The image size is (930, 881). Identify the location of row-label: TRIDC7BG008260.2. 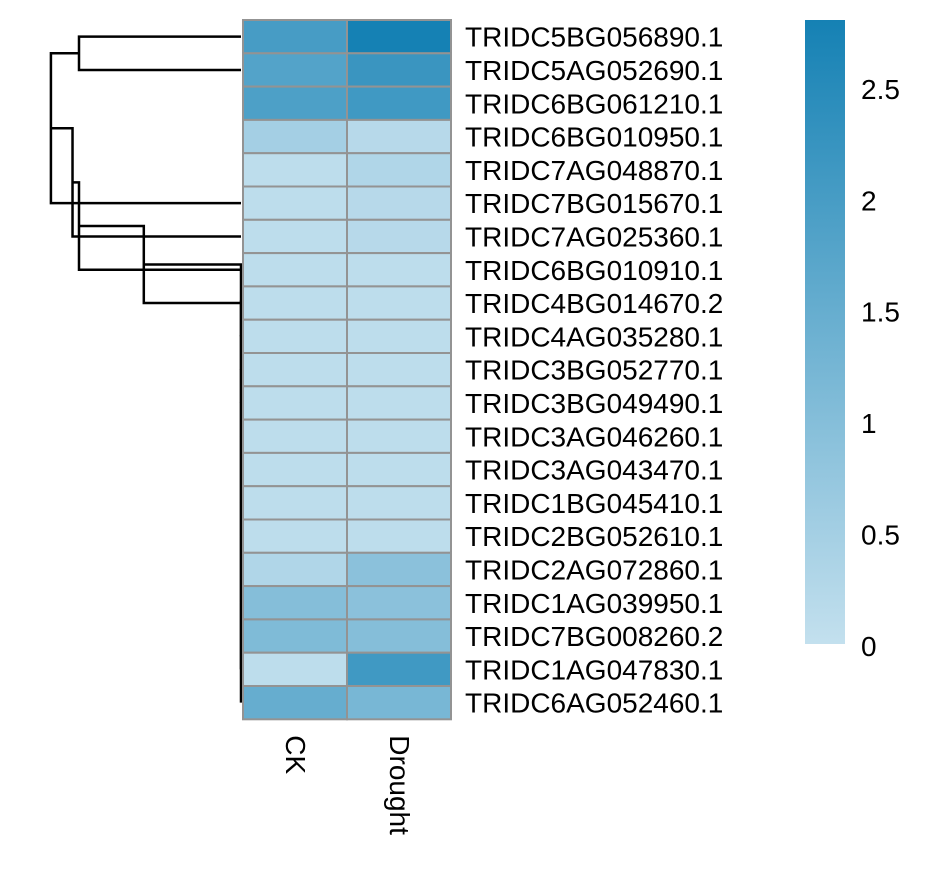
(594, 636).